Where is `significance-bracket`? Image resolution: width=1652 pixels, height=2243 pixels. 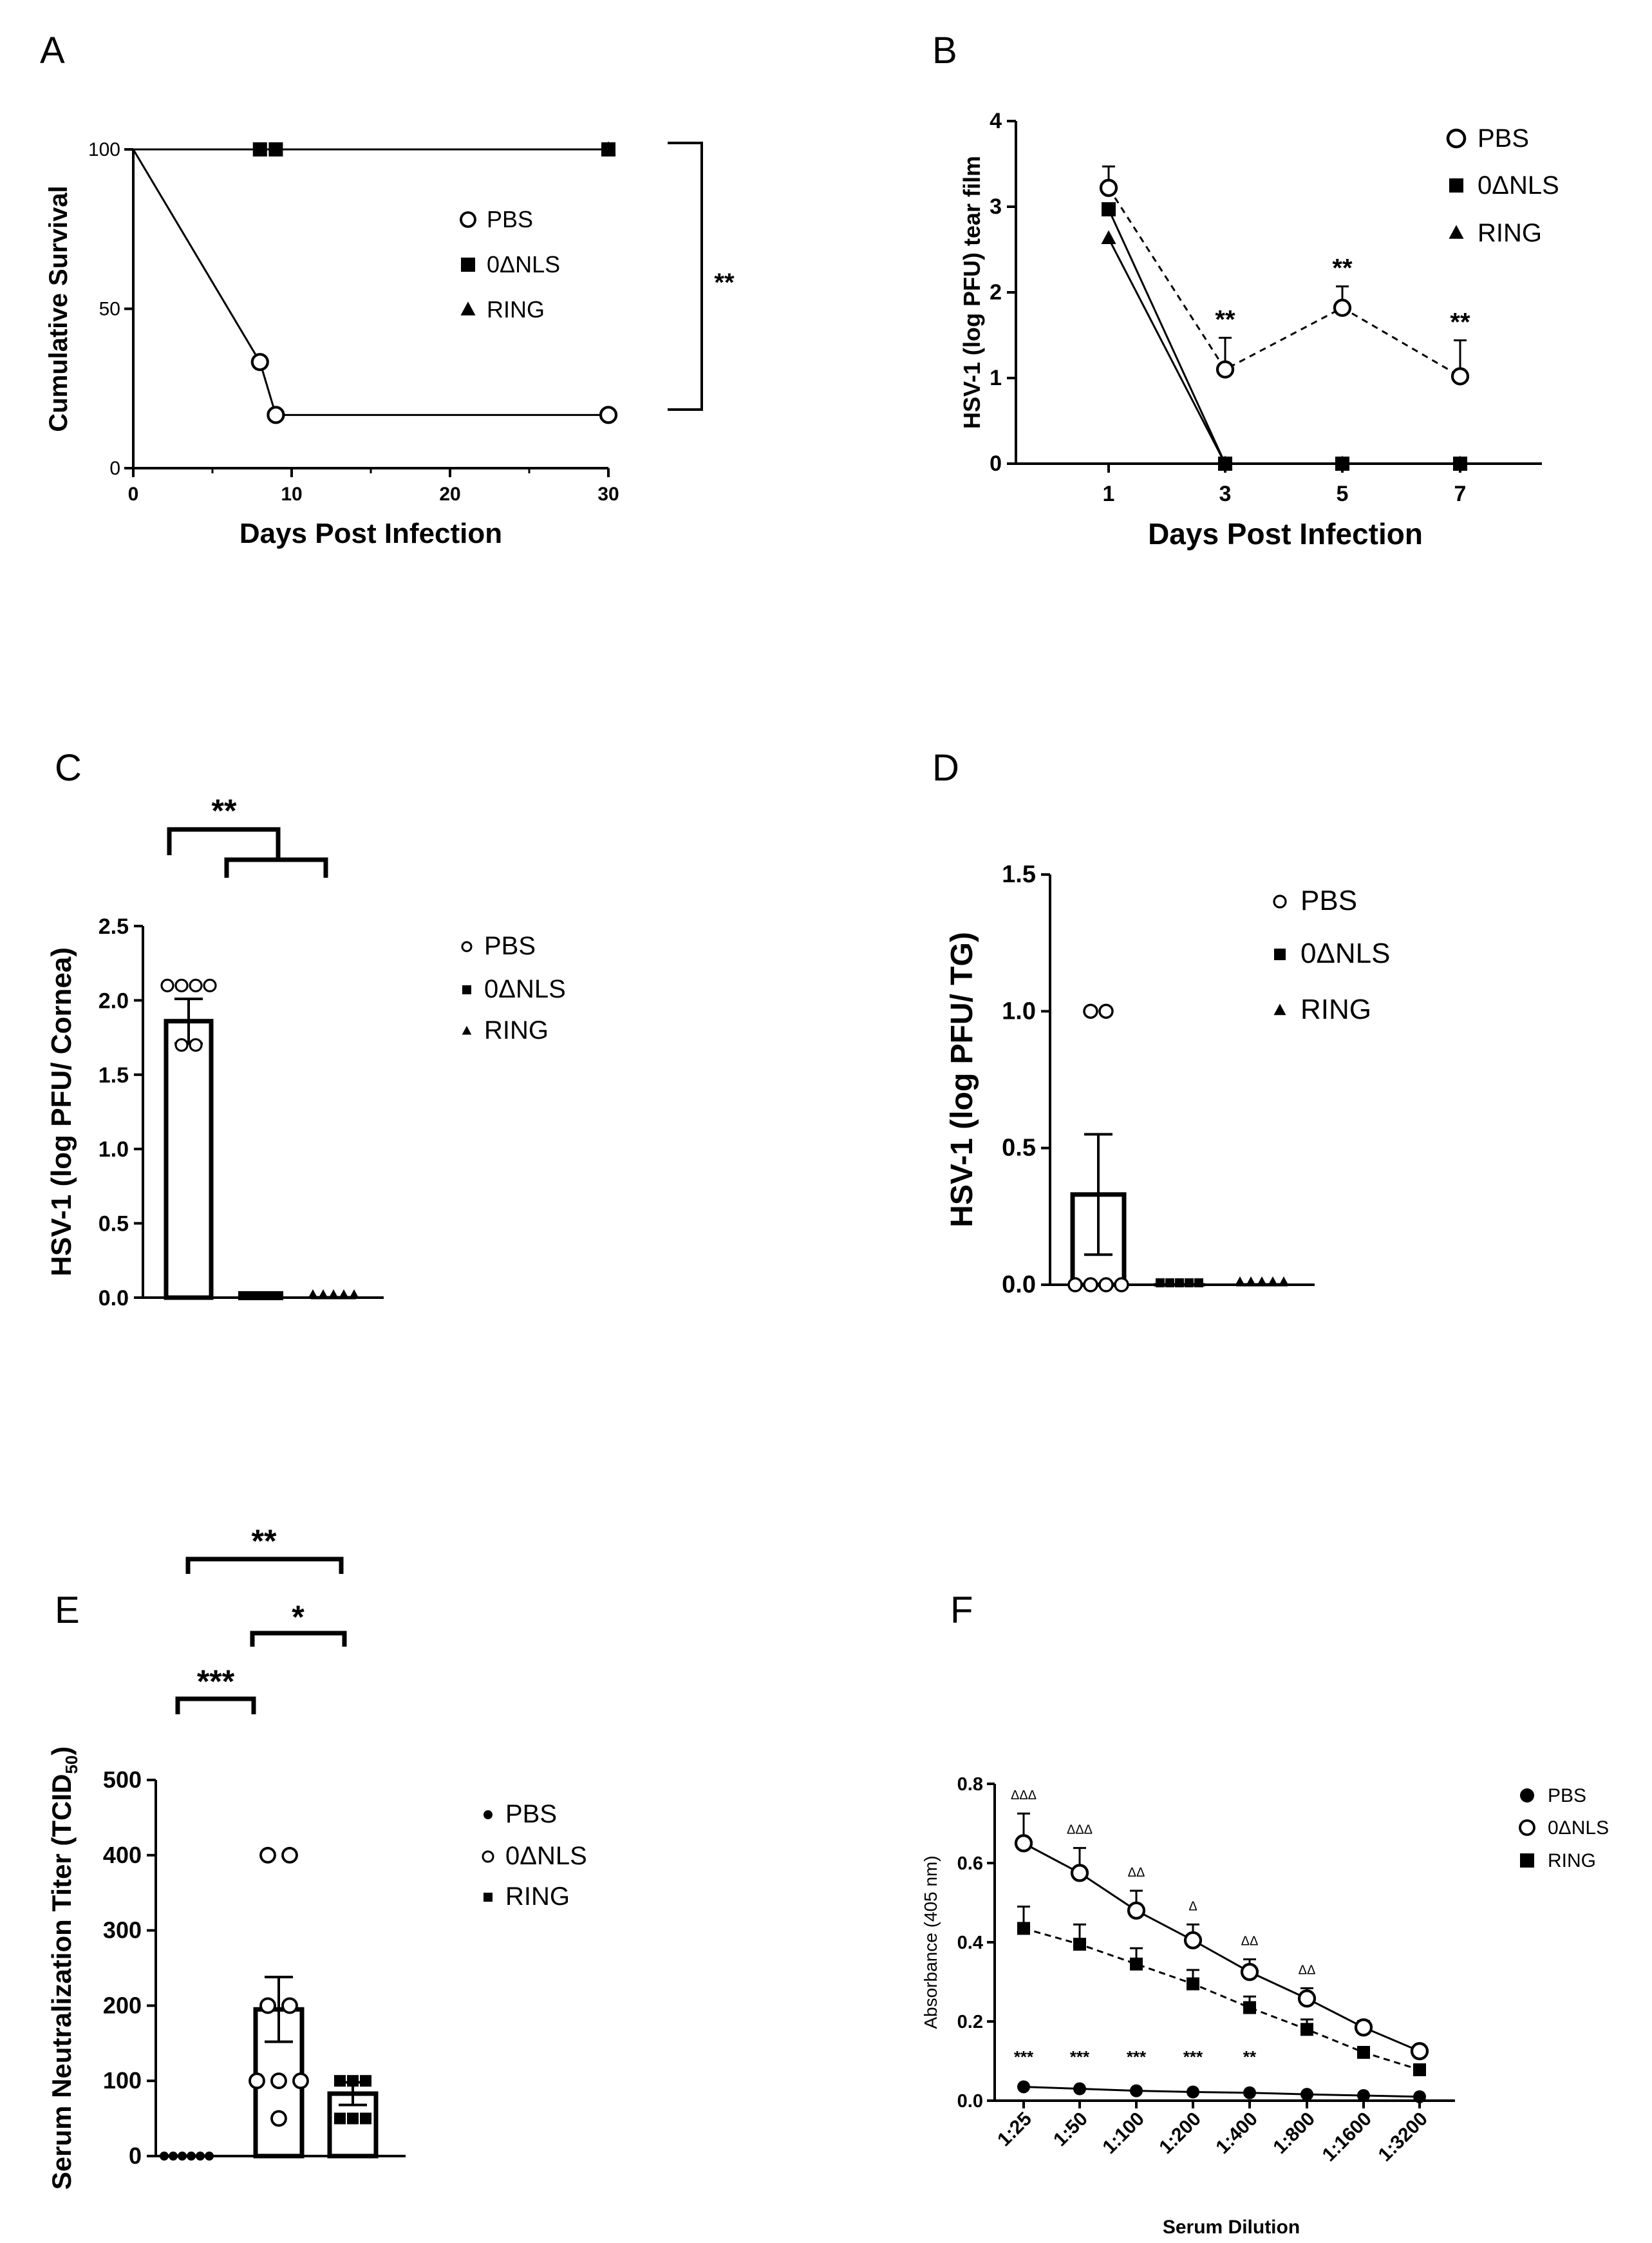 significance-bracket is located at coordinates (685, 276).